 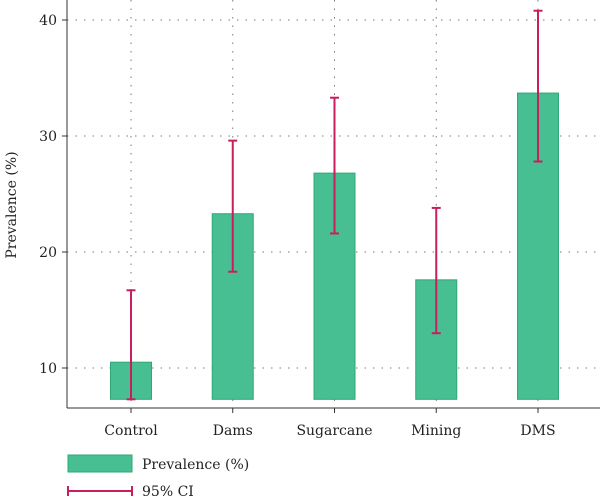 What do you see at coordinates (538, 86) in the screenshot?
I see `error-bar-dms` at bounding box center [538, 86].